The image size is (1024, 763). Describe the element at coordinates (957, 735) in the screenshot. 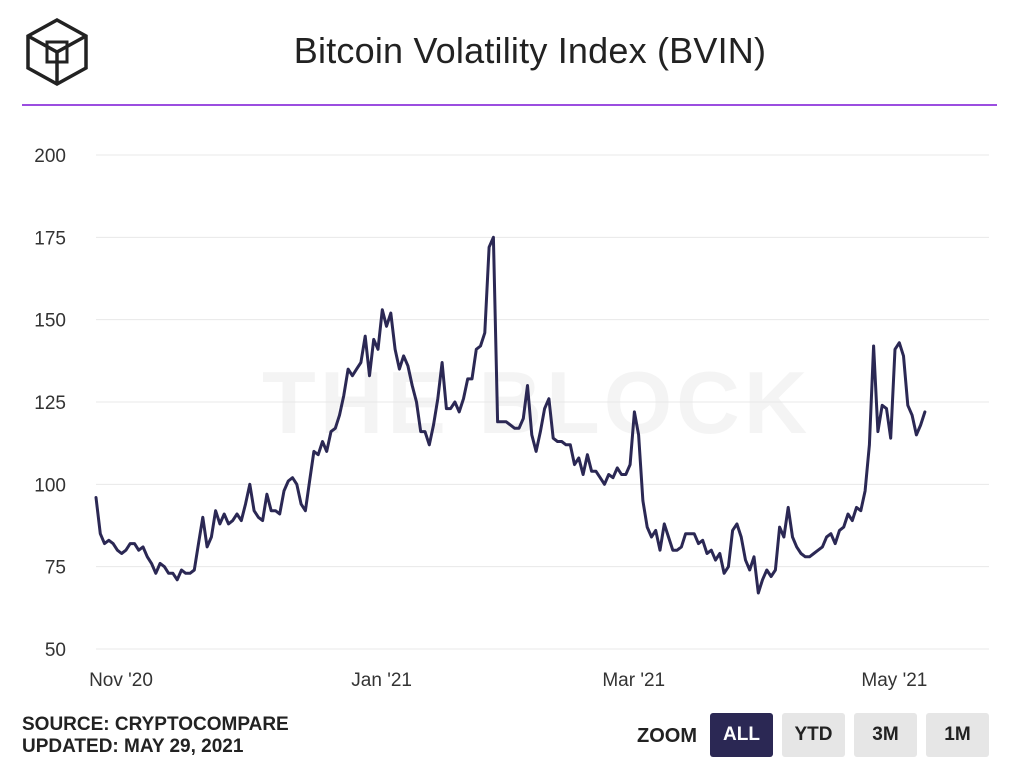

I see `zoom-1m-button: 1M` at that location.